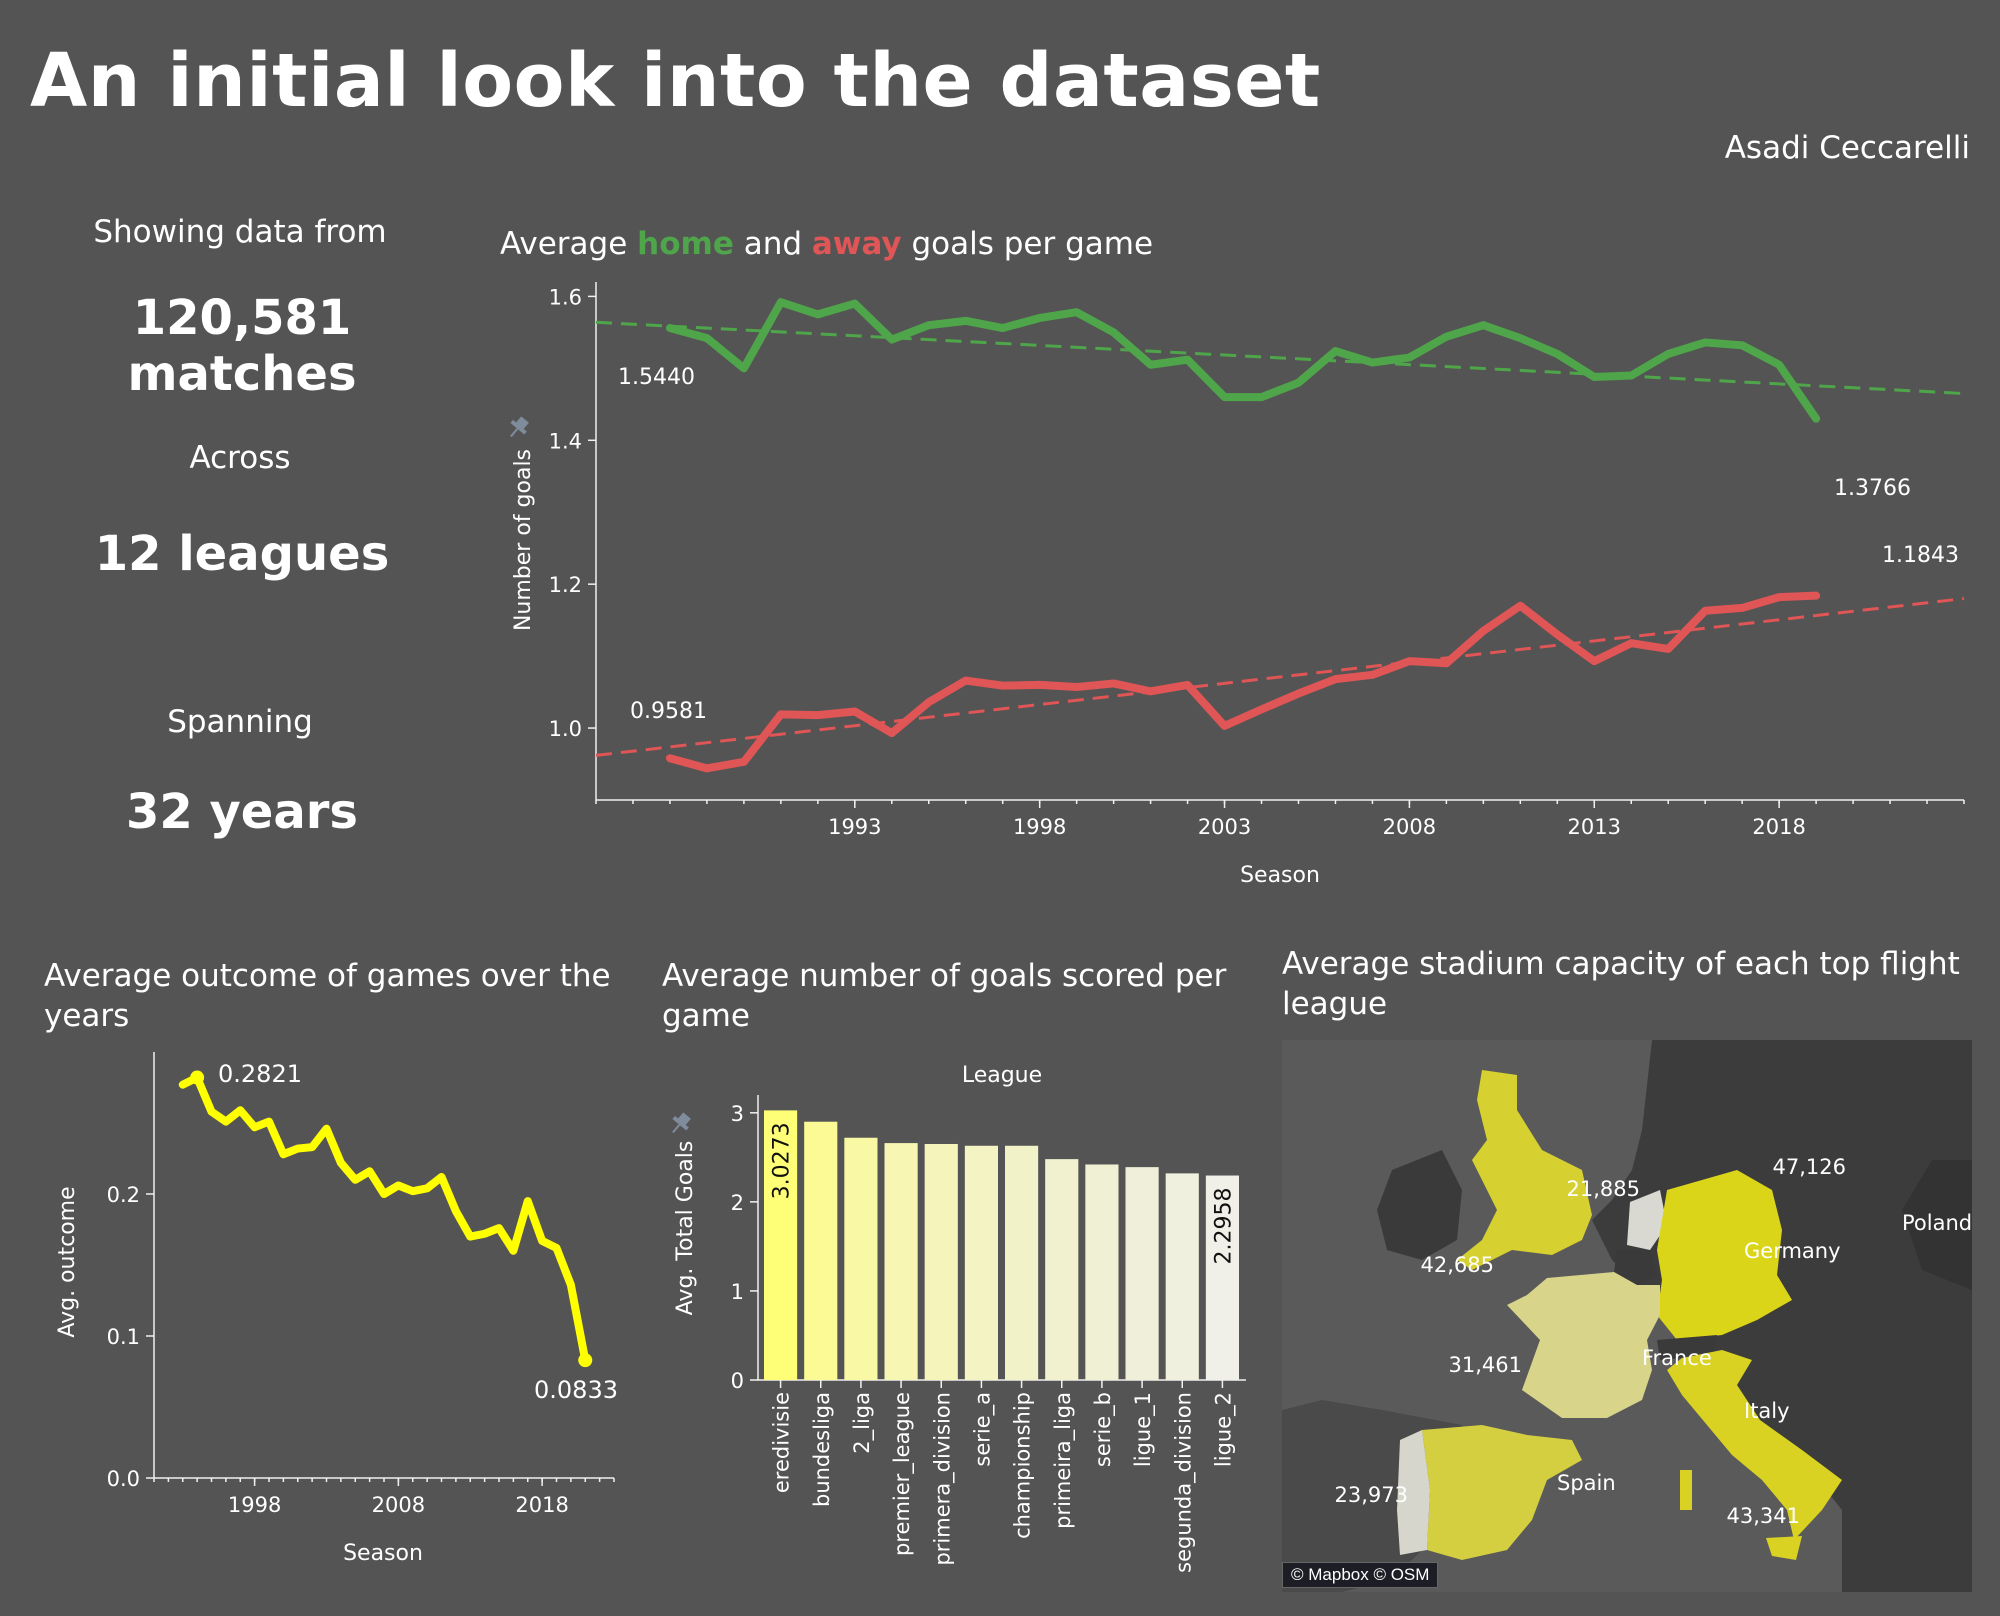 The width and height of the screenshot is (2000, 1616). Describe the element at coordinates (1243, 360) in the screenshot. I see `series-line-home` at that location.